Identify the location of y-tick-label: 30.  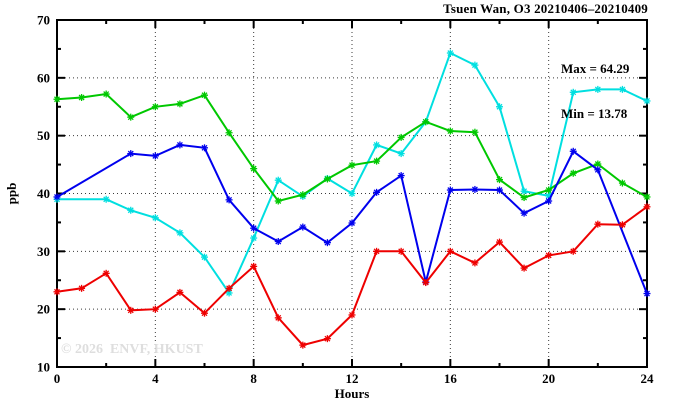
(43, 251).